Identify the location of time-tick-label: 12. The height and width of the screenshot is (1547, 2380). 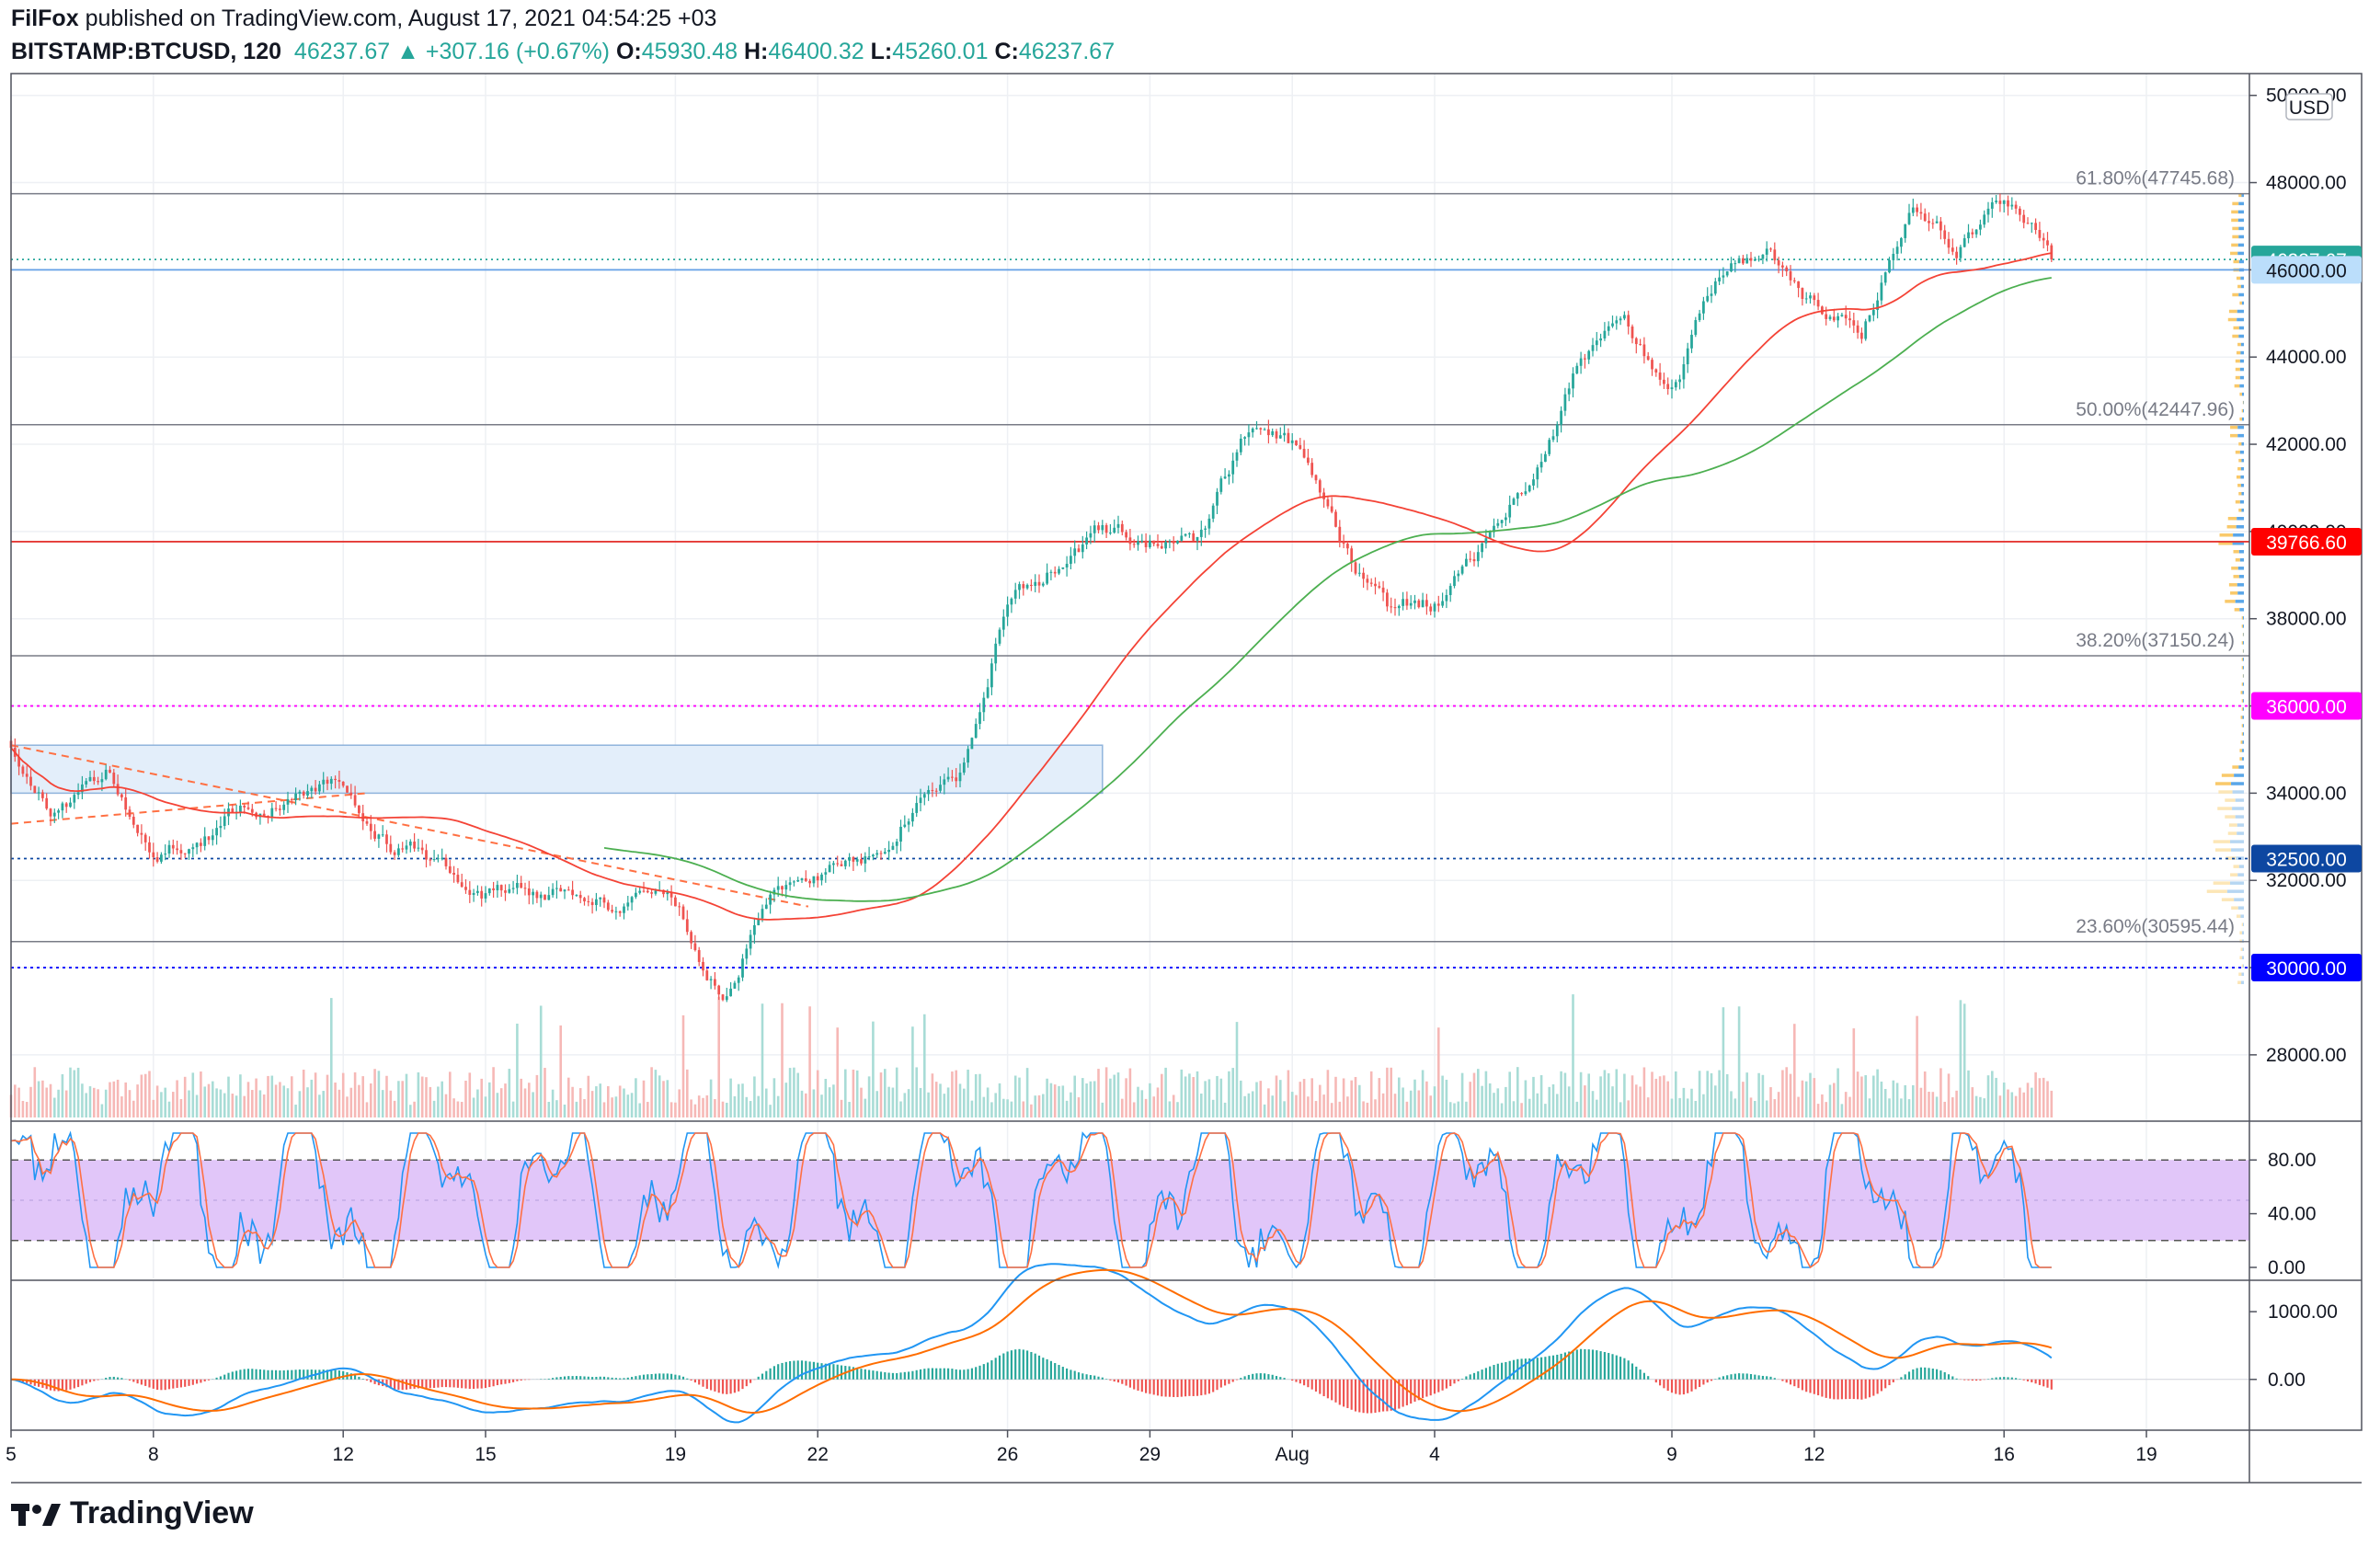
(343, 1454).